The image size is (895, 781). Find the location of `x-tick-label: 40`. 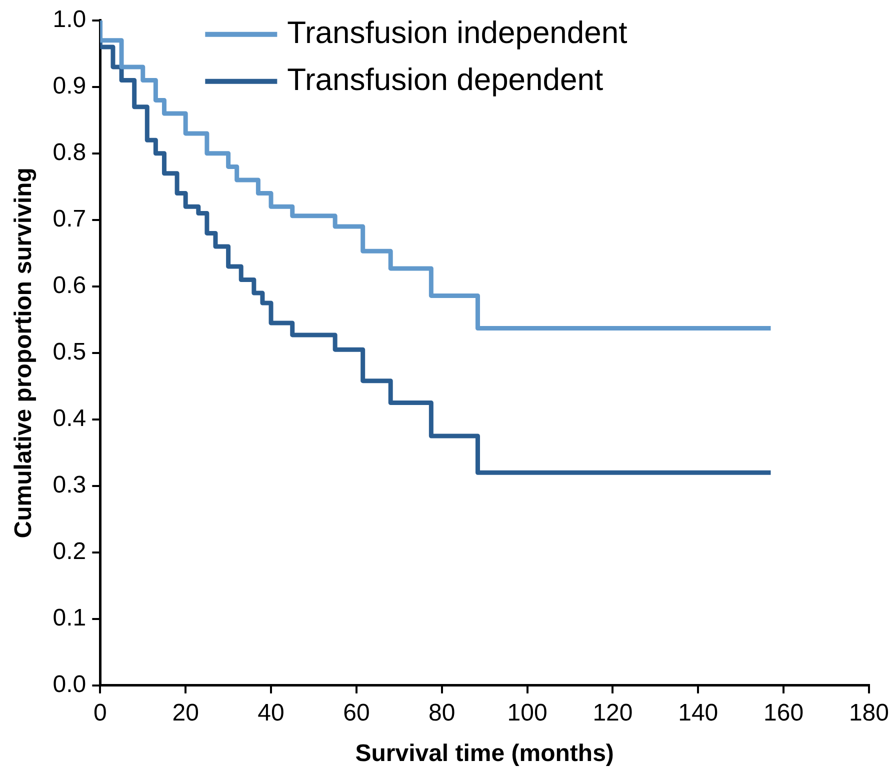

x-tick-label: 40 is located at coordinates (271, 712).